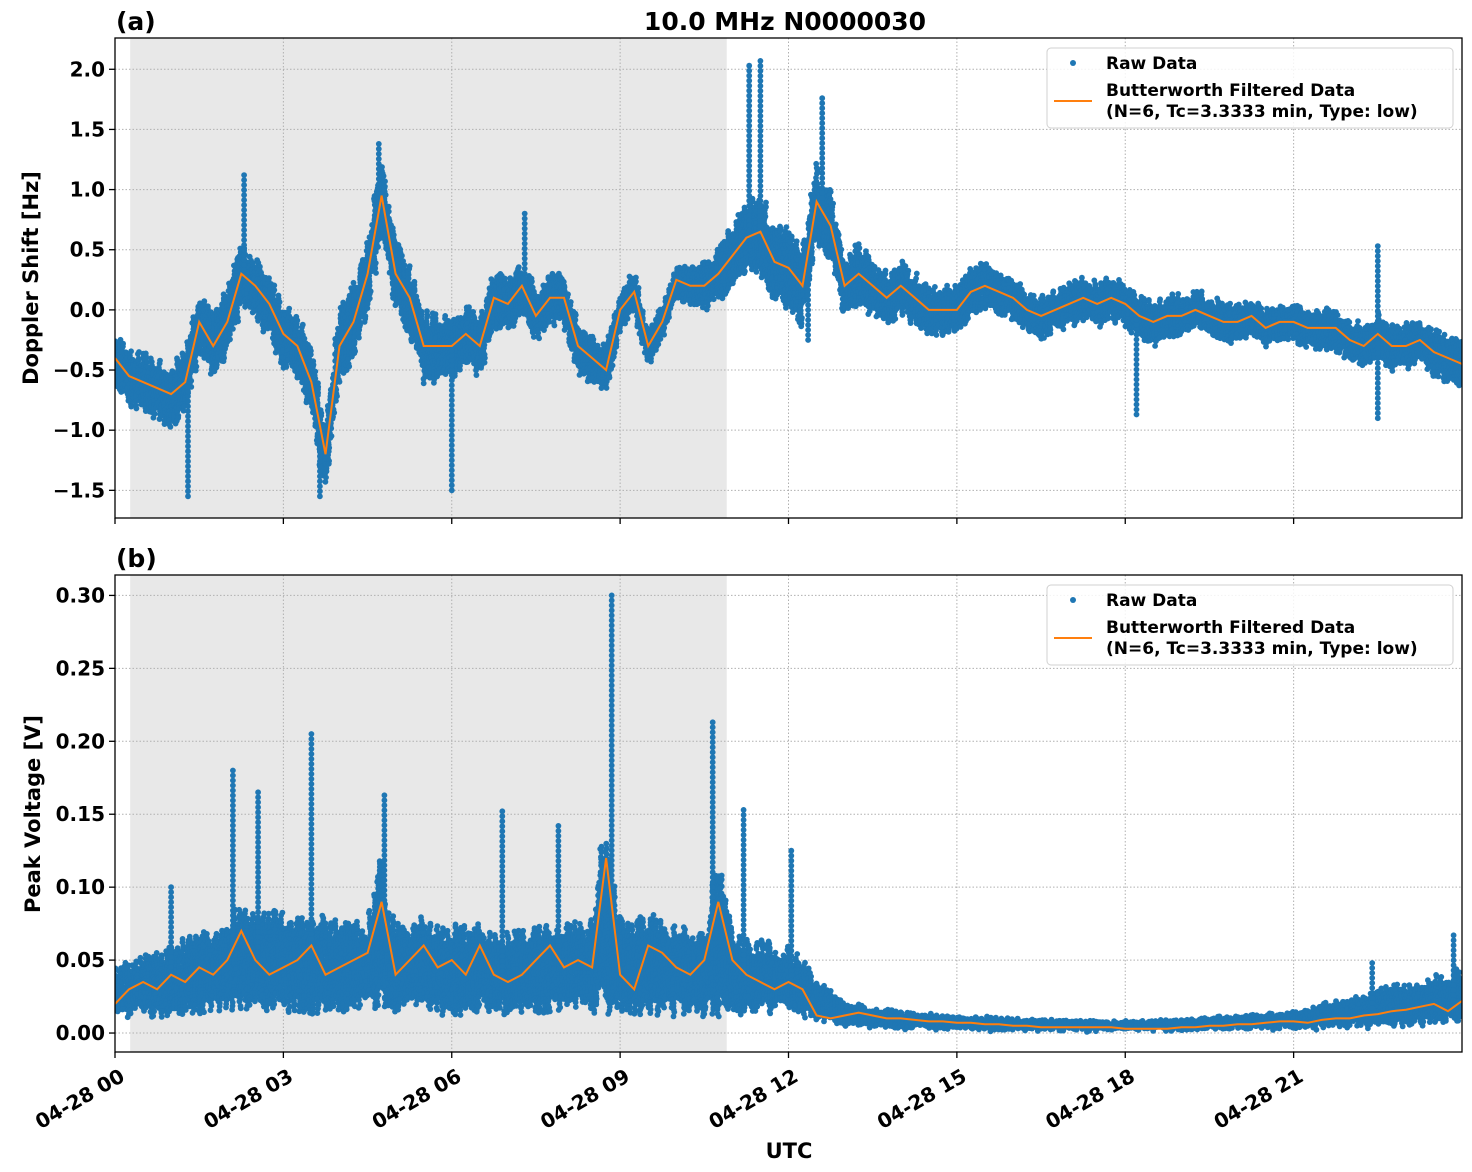  What do you see at coordinates (136, 558) in the screenshot?
I see `panel-label-b: (b)` at bounding box center [136, 558].